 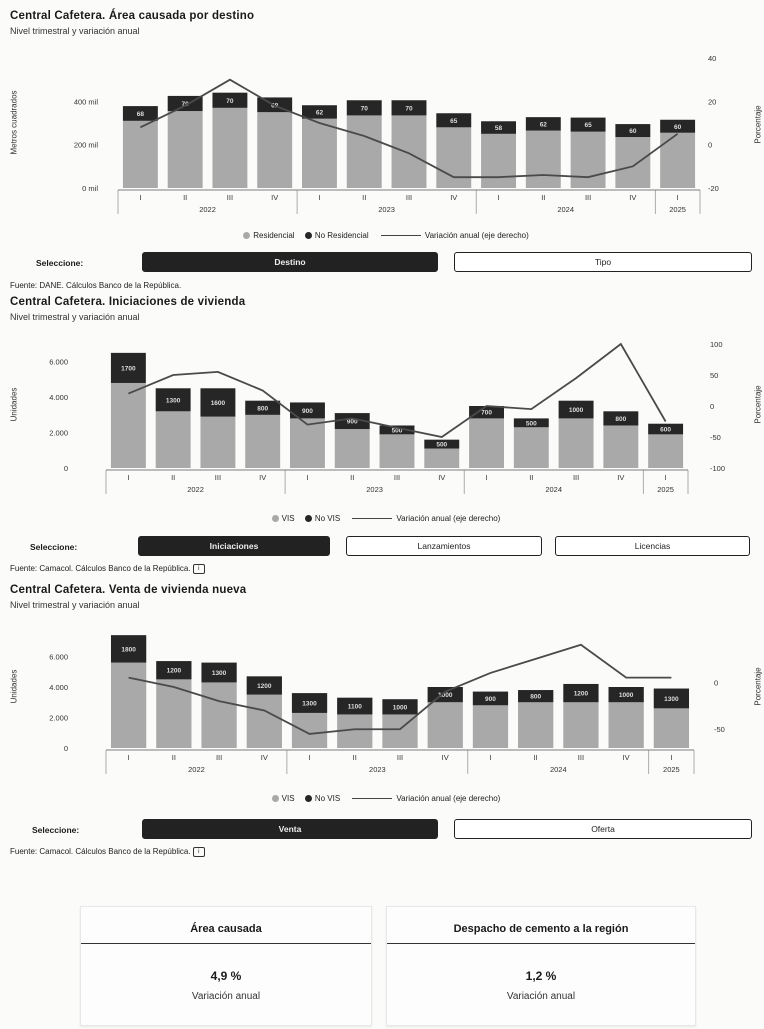 I want to click on selector-button-destino: Destino, so click(x=290, y=262).